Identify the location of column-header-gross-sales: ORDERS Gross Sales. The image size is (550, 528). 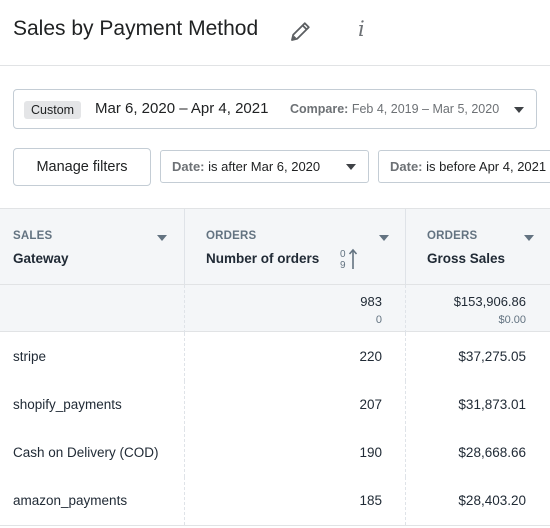
(477, 247).